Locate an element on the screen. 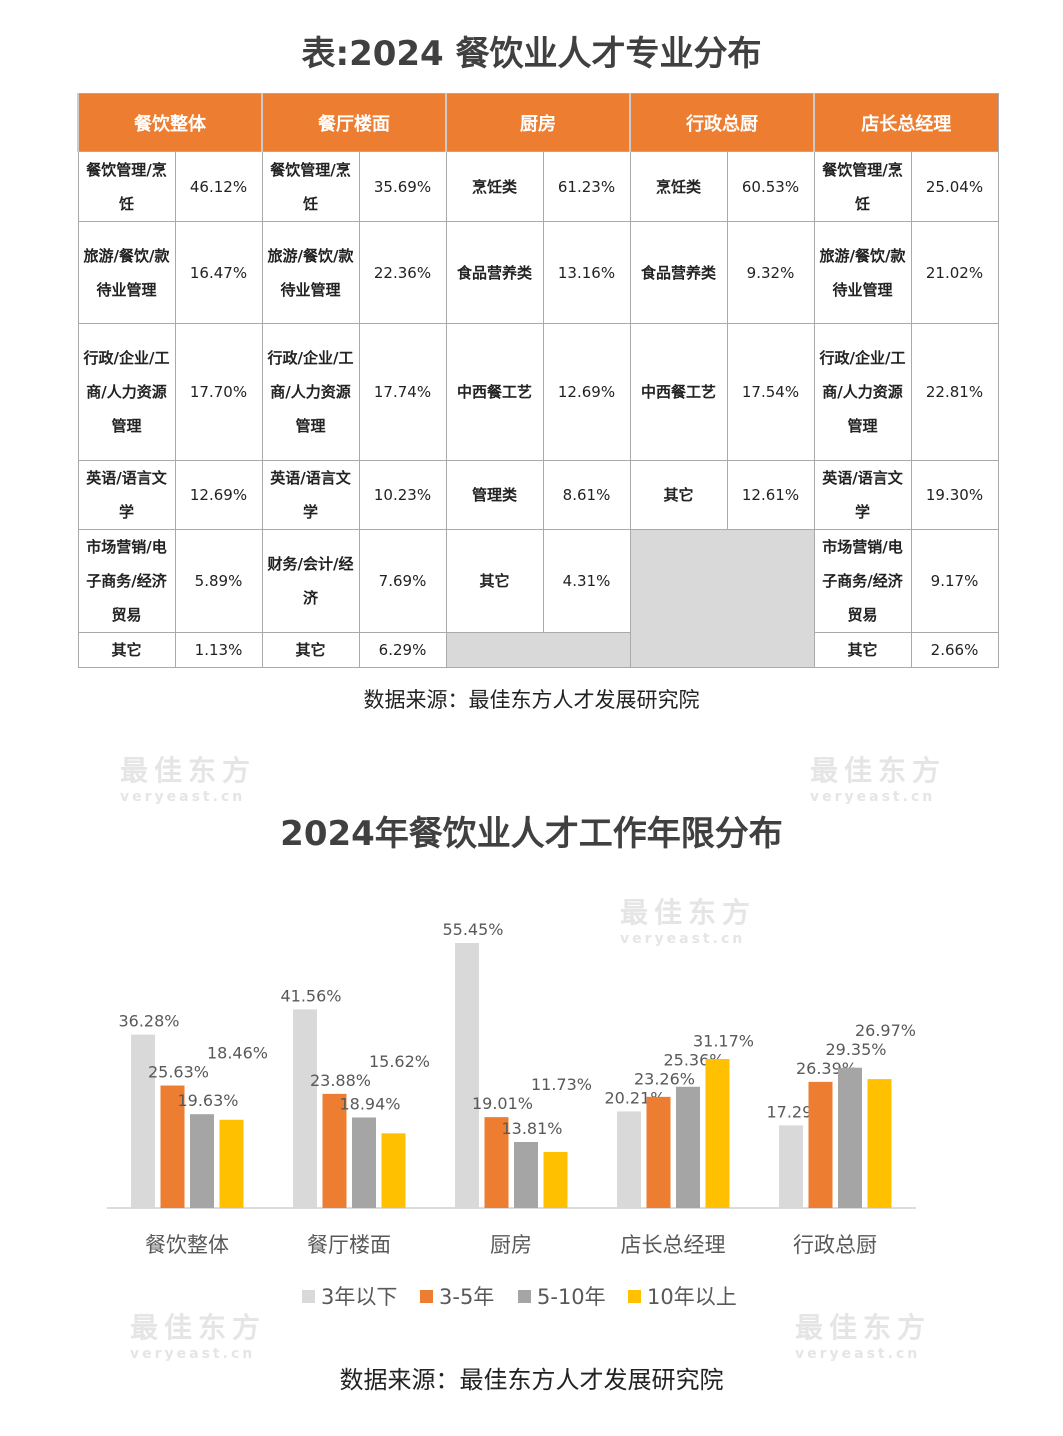 This screenshot has height=1436, width=1063. column-header: 餐饮整体 is located at coordinates (170, 122).